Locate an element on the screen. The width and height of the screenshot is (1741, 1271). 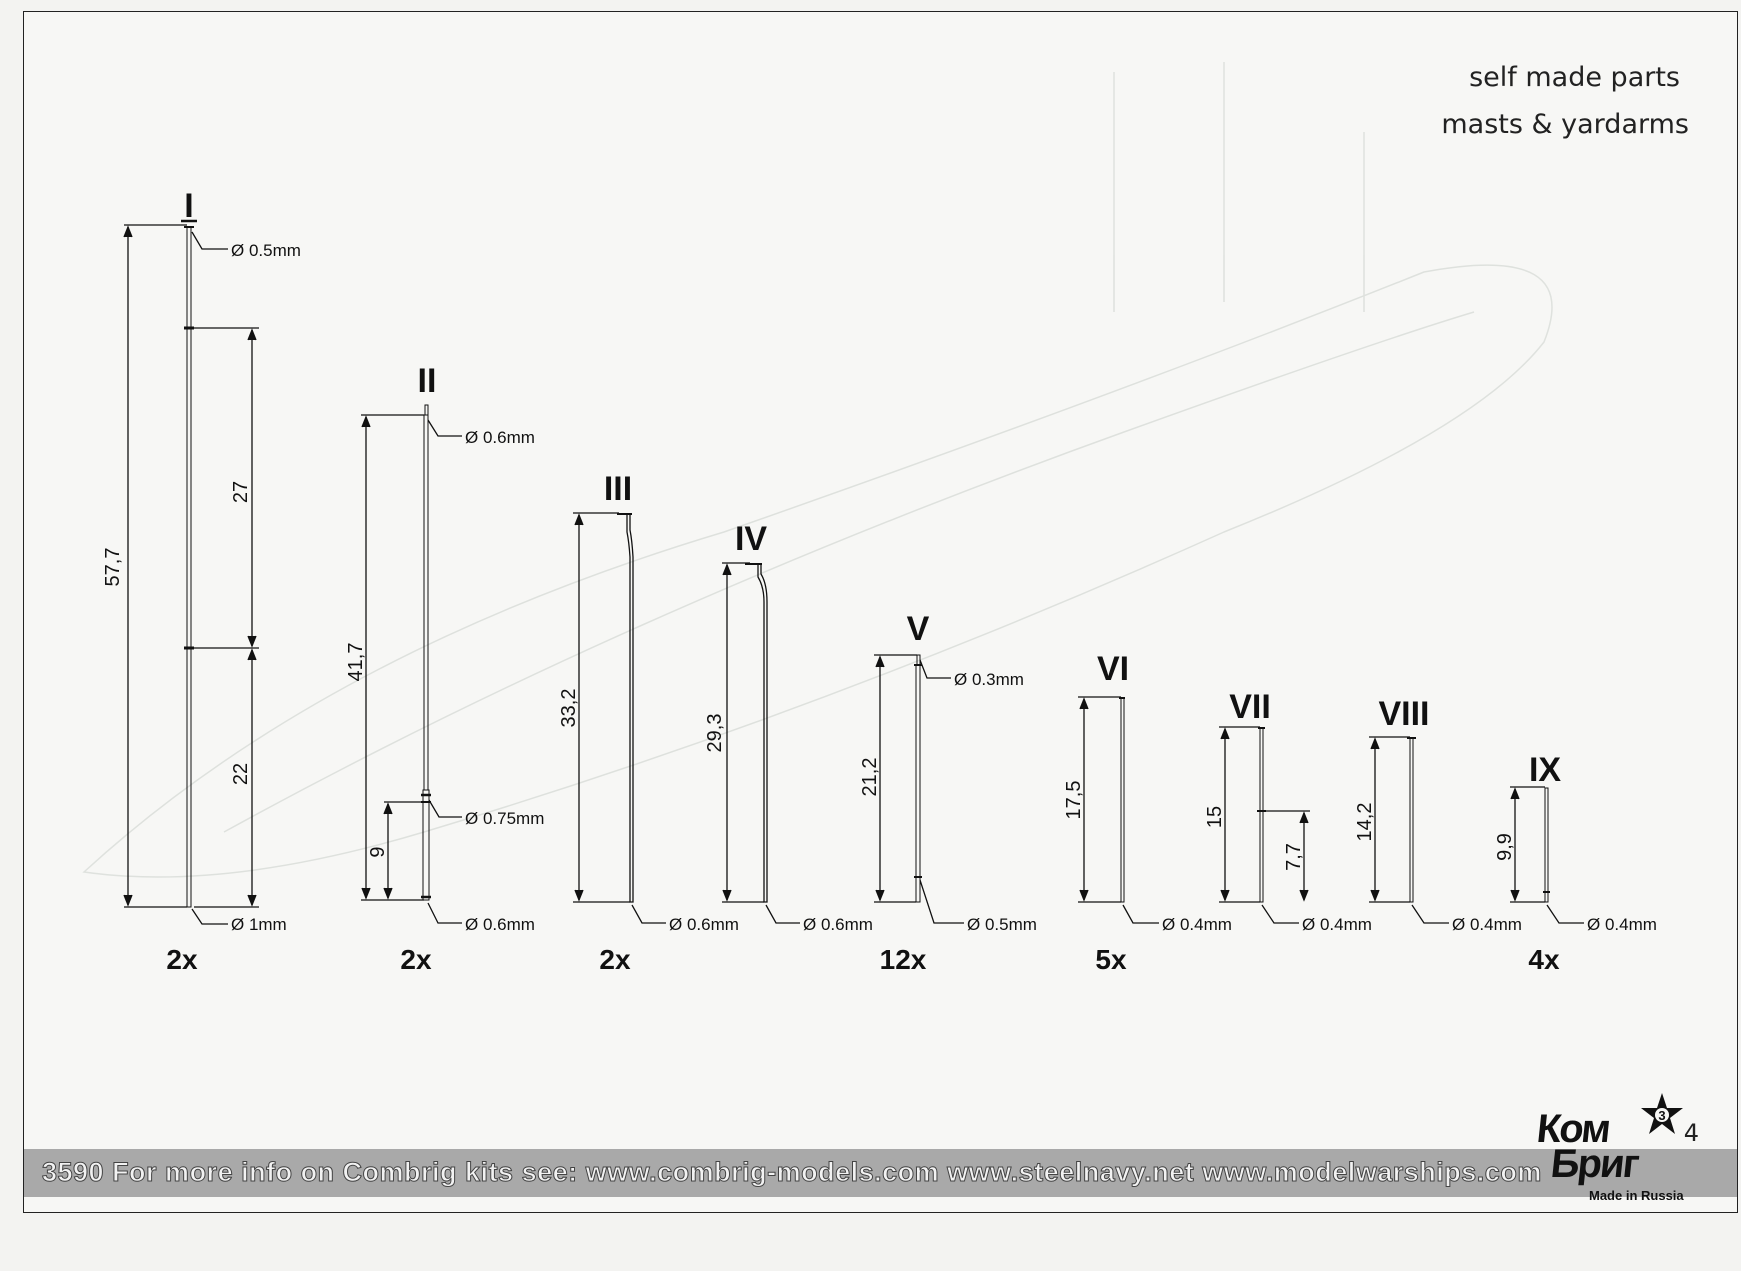
part-II: II 41,7 9 Ø 0.6mm Ø 0.75mm Ø 0.6mm 2x is located at coordinates (444, 668).